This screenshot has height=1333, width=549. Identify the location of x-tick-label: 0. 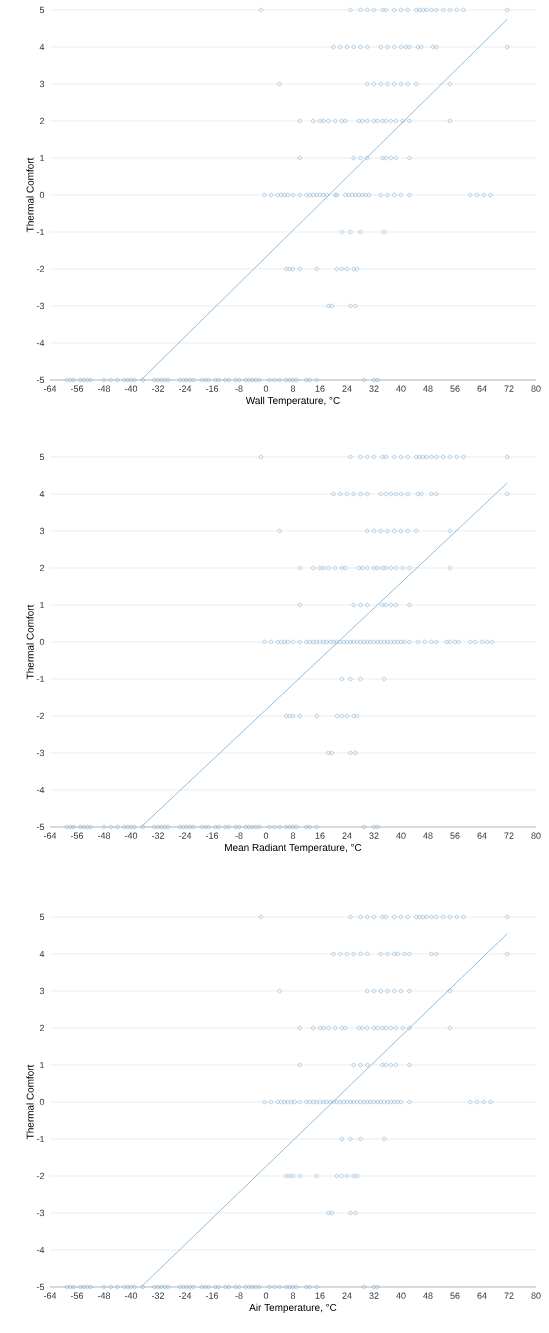
(266, 388).